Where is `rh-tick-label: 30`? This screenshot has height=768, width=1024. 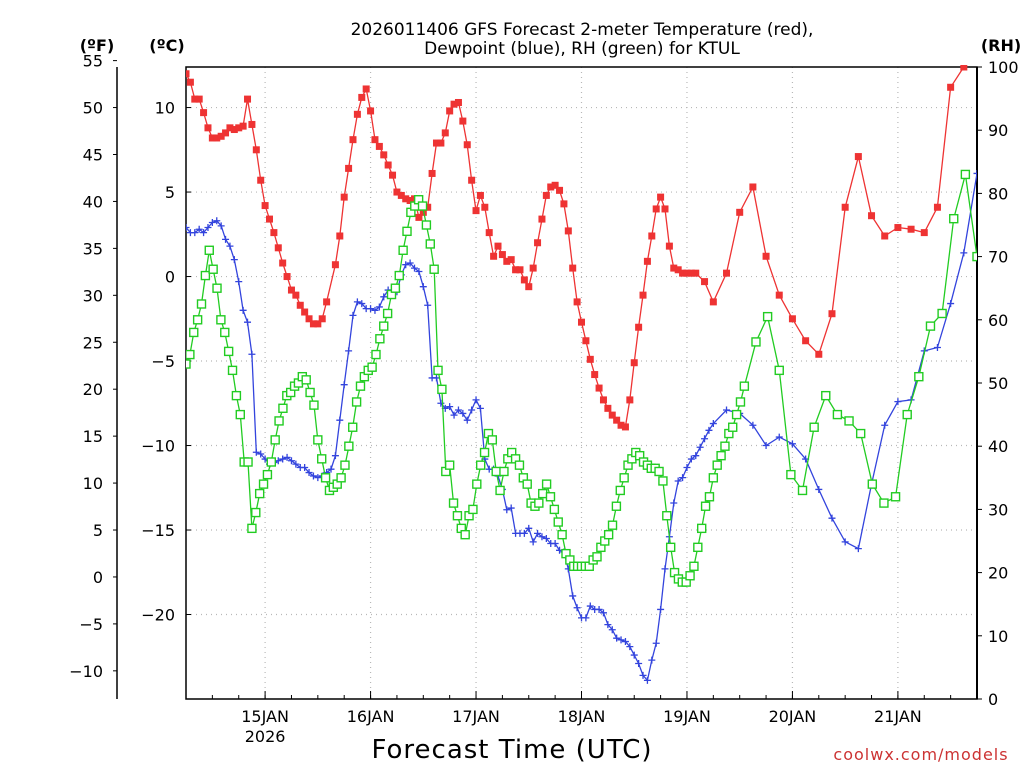 rh-tick-label: 30 is located at coordinates (998, 509).